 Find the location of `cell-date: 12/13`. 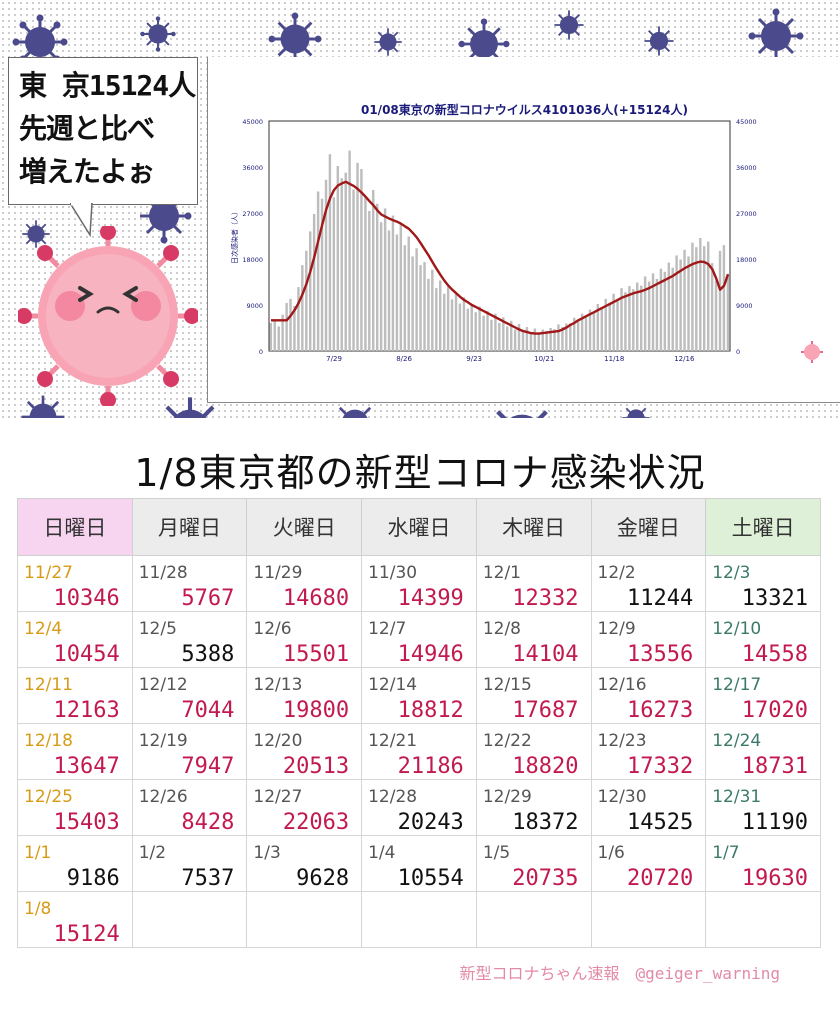

cell-date: 12/13 is located at coordinates (278, 685).